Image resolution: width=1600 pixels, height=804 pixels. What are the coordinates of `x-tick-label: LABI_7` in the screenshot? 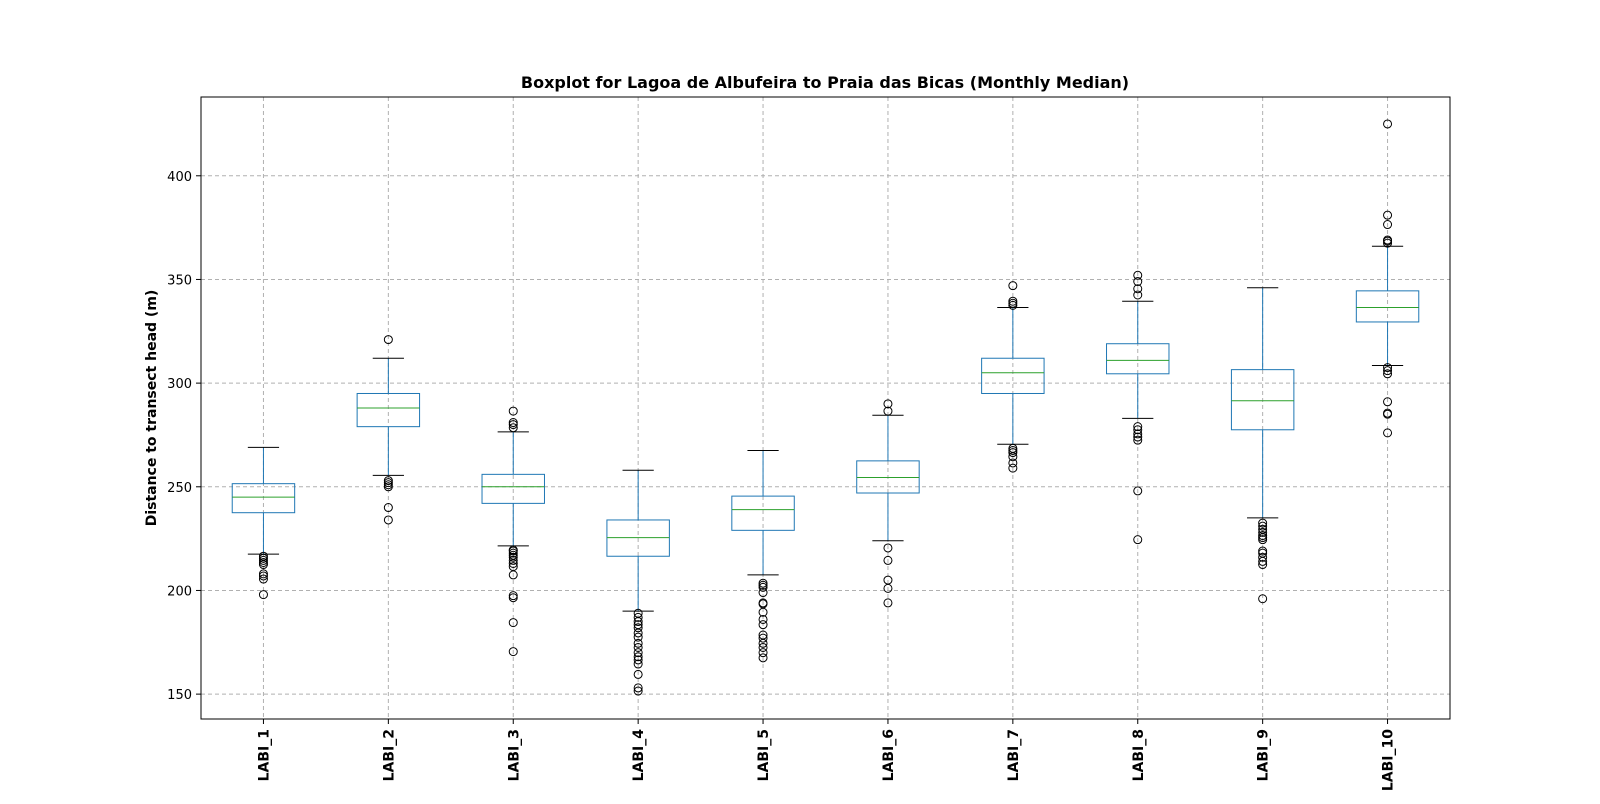 It's located at (1014, 755).